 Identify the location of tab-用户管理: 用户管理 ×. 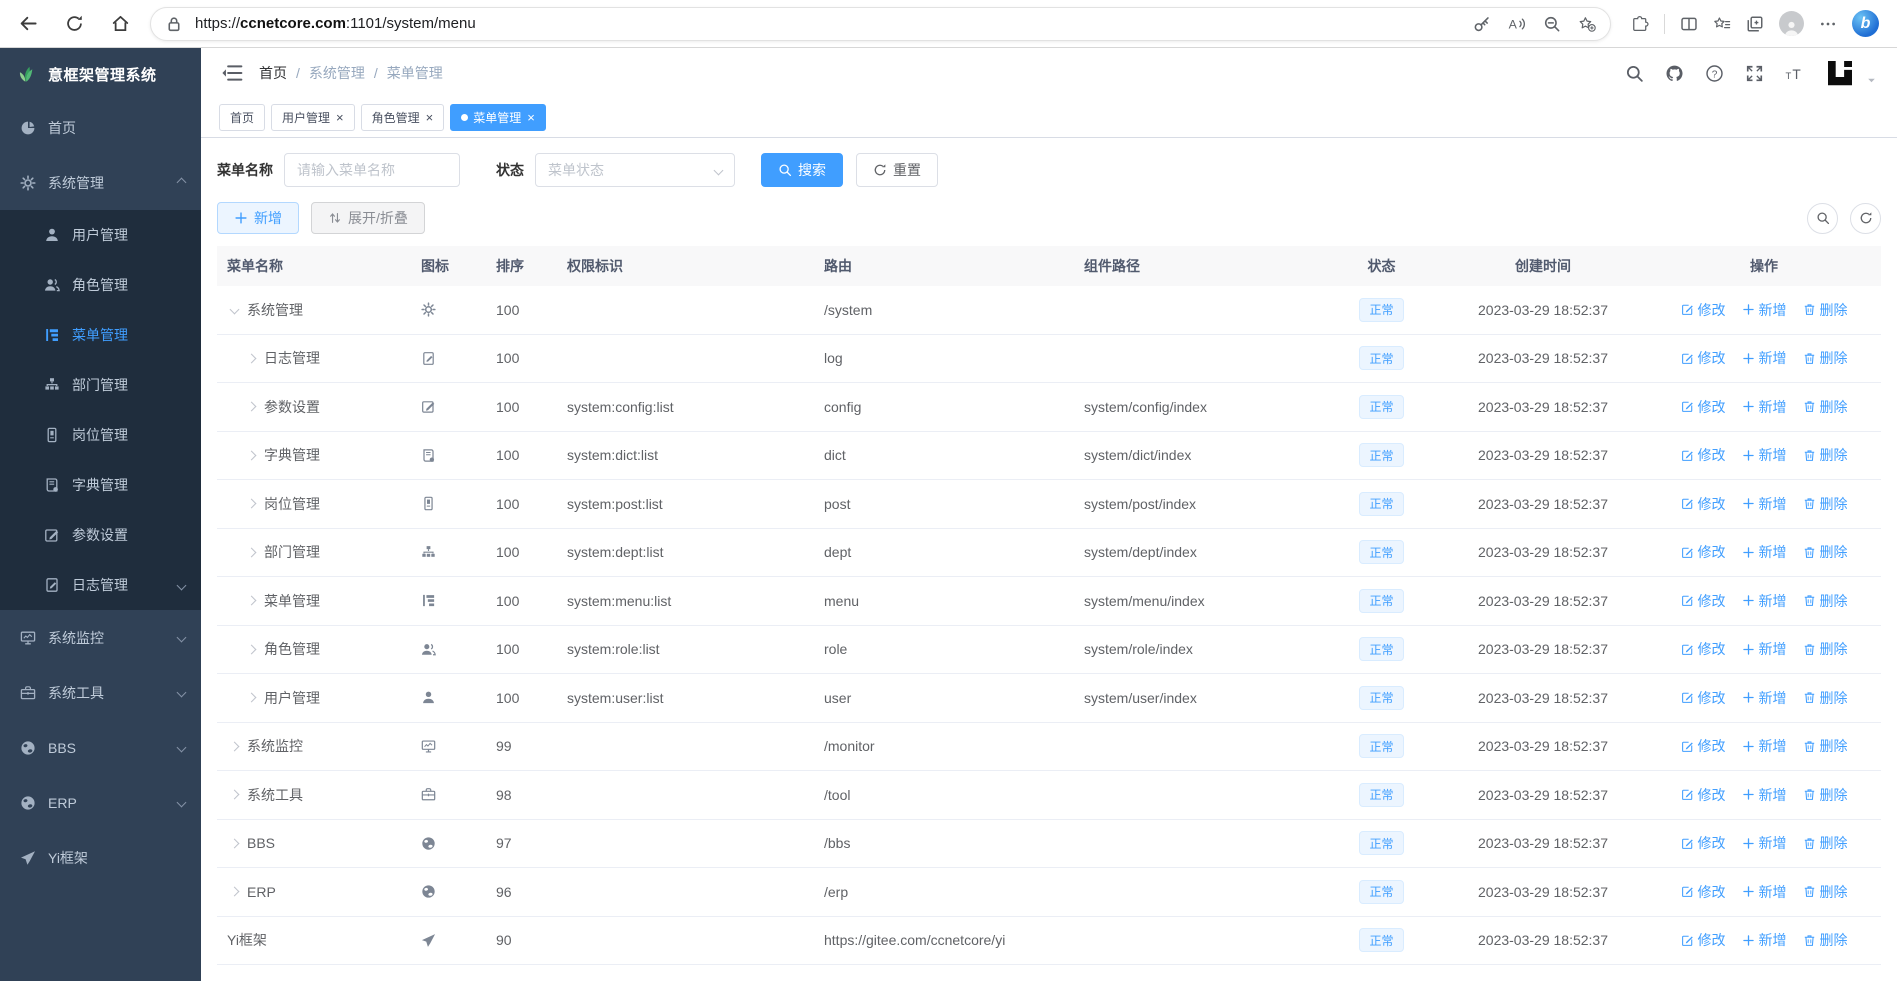
(313, 117).